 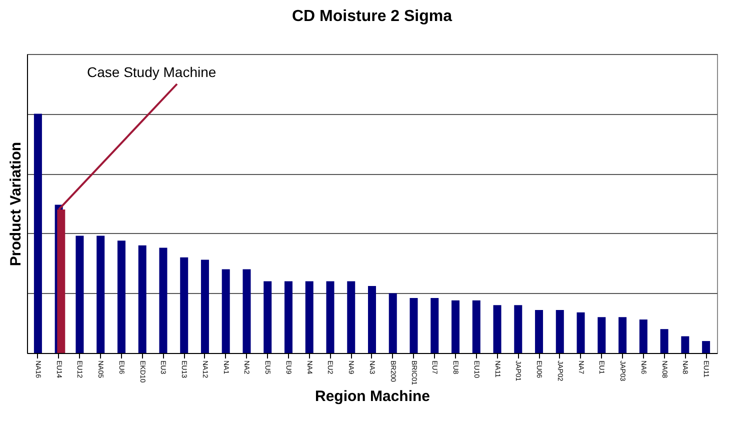 I want to click on y-axis-title: Product Variation, so click(x=16, y=204).